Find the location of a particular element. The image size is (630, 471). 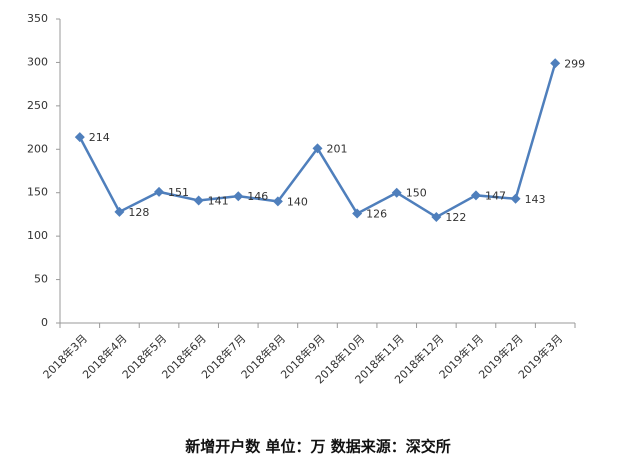

data-label: 128 is located at coordinates (138, 212).